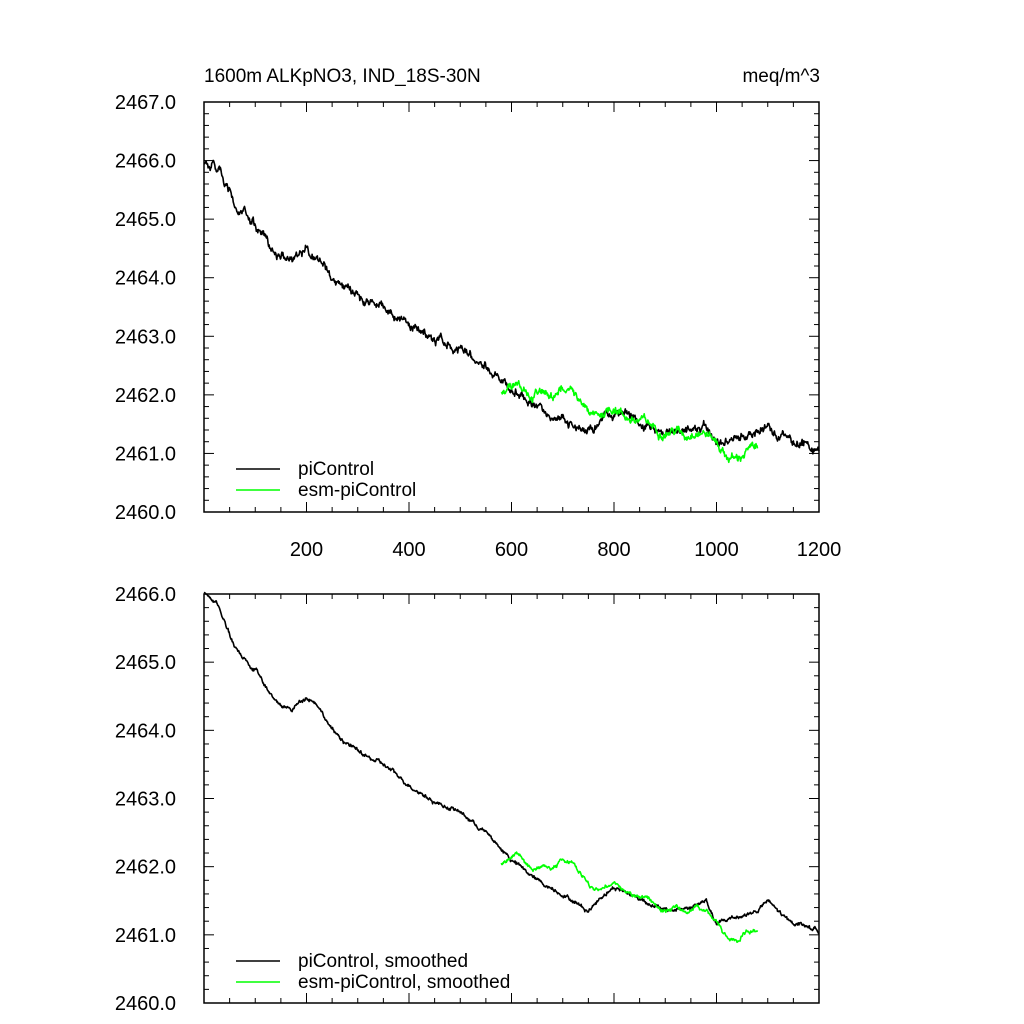 The width and height of the screenshot is (1024, 1024). What do you see at coordinates (145, 454) in the screenshot?
I see `top-y-tick-label: 2461.0` at bounding box center [145, 454].